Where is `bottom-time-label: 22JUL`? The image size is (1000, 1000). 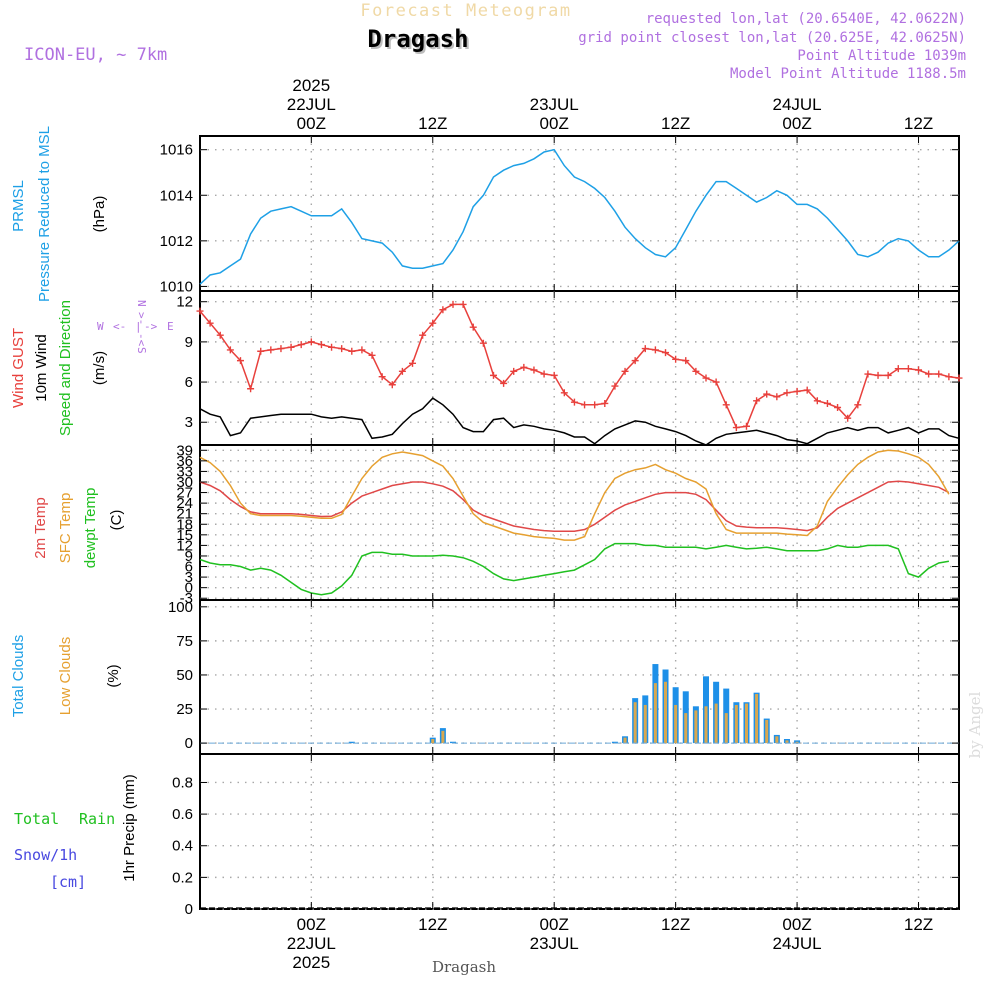
bottom-time-label: 22JUL is located at coordinates (311, 943).